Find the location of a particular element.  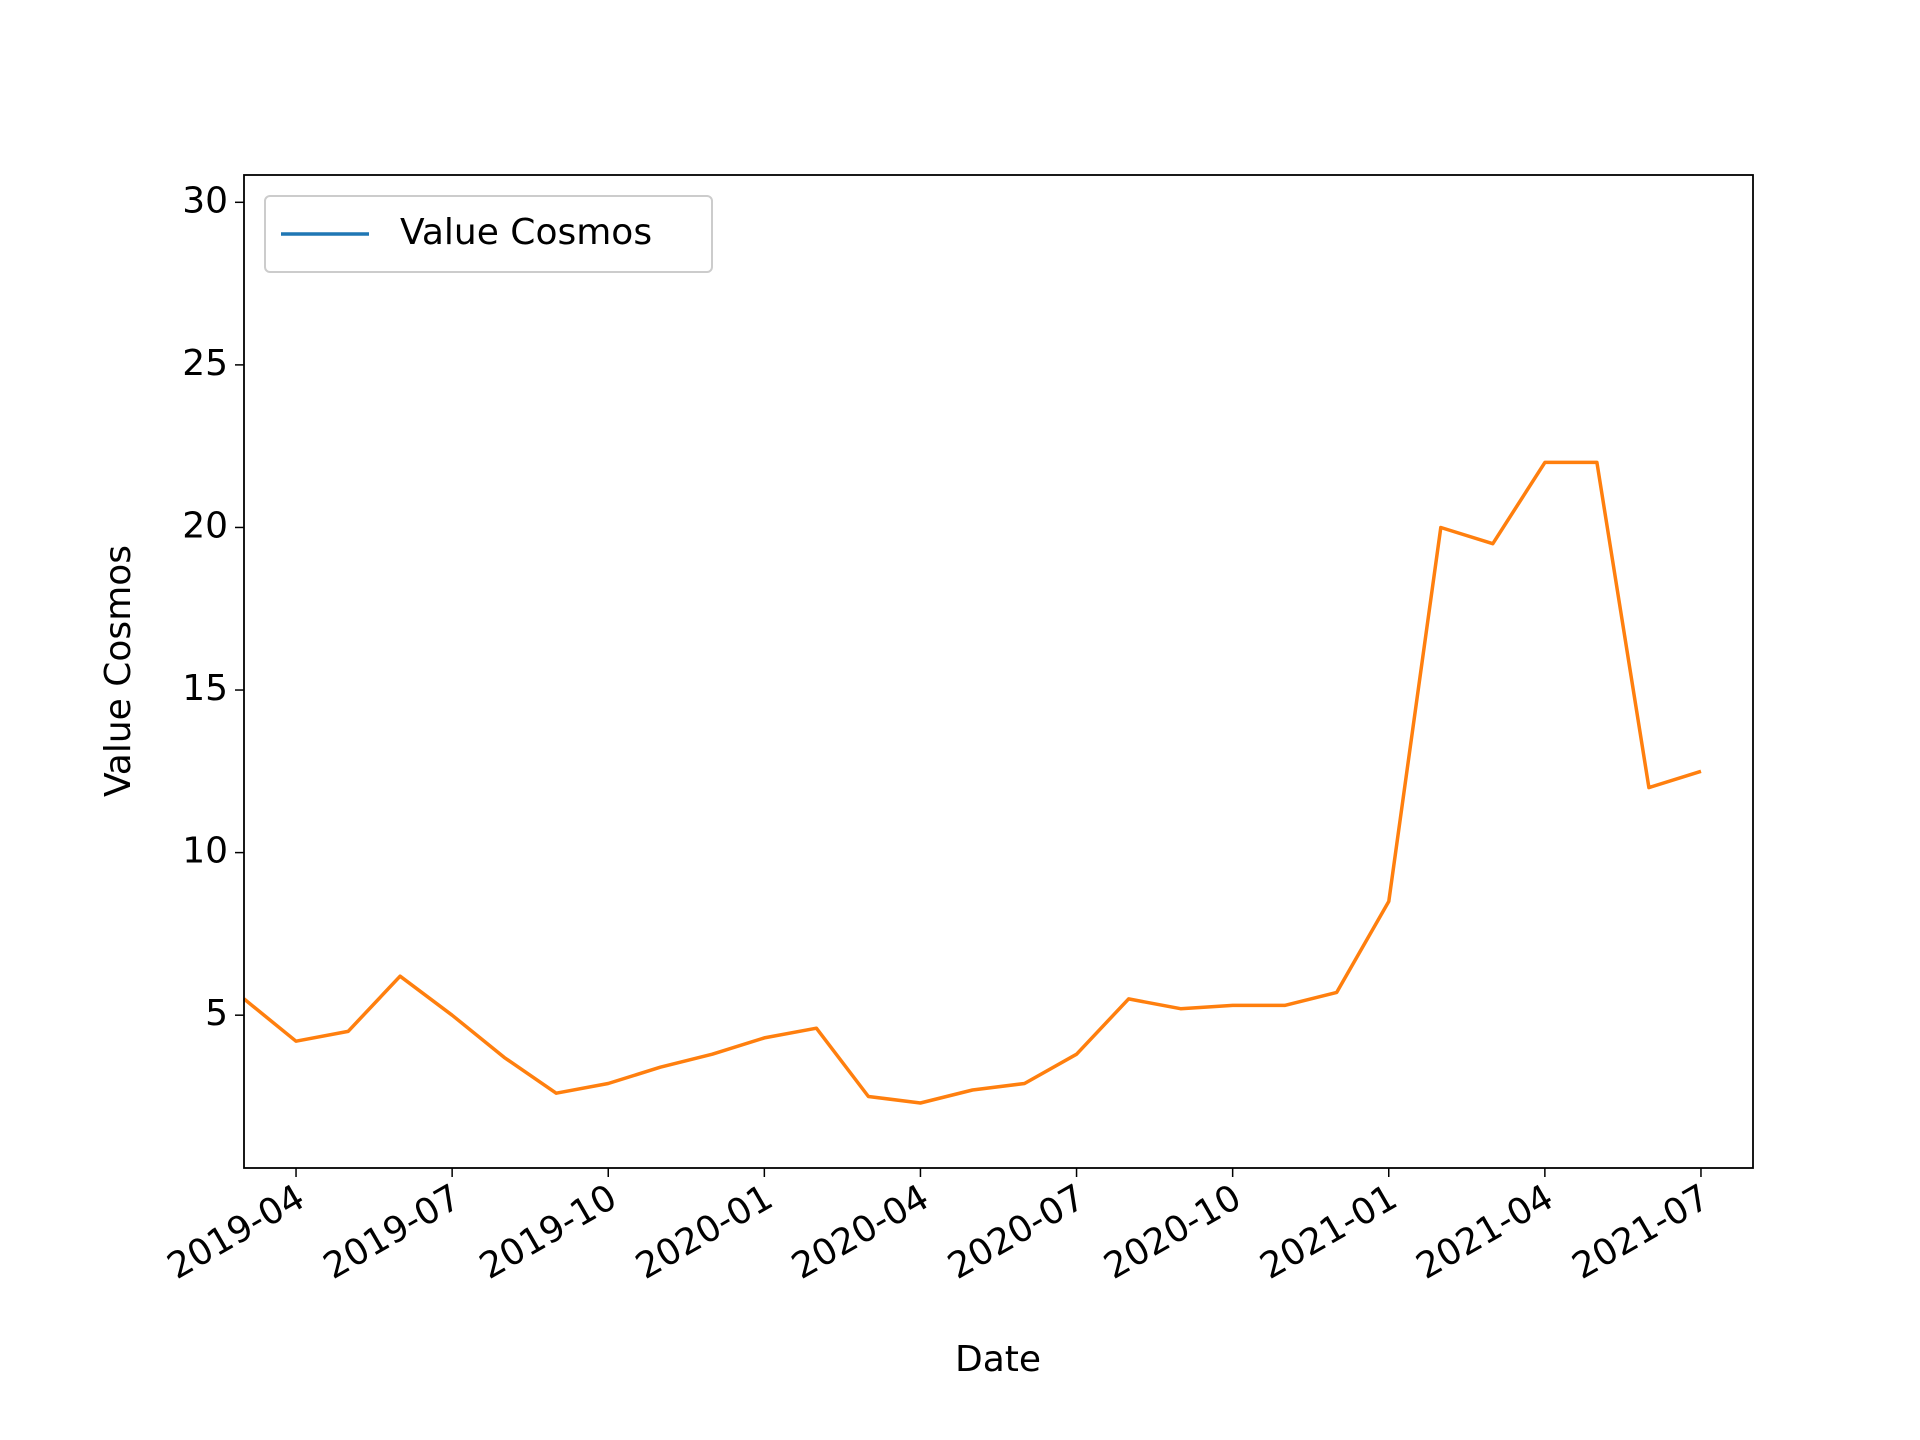

y-tick-label: 5 is located at coordinates (216, 1013).